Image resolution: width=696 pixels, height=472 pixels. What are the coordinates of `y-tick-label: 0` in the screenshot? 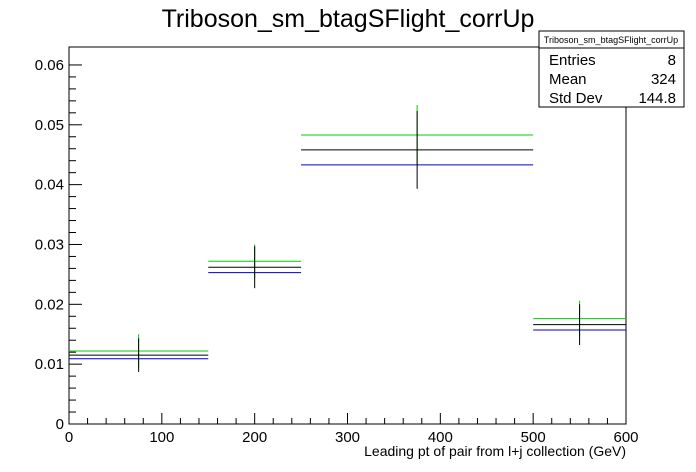 It's located at (60, 424).